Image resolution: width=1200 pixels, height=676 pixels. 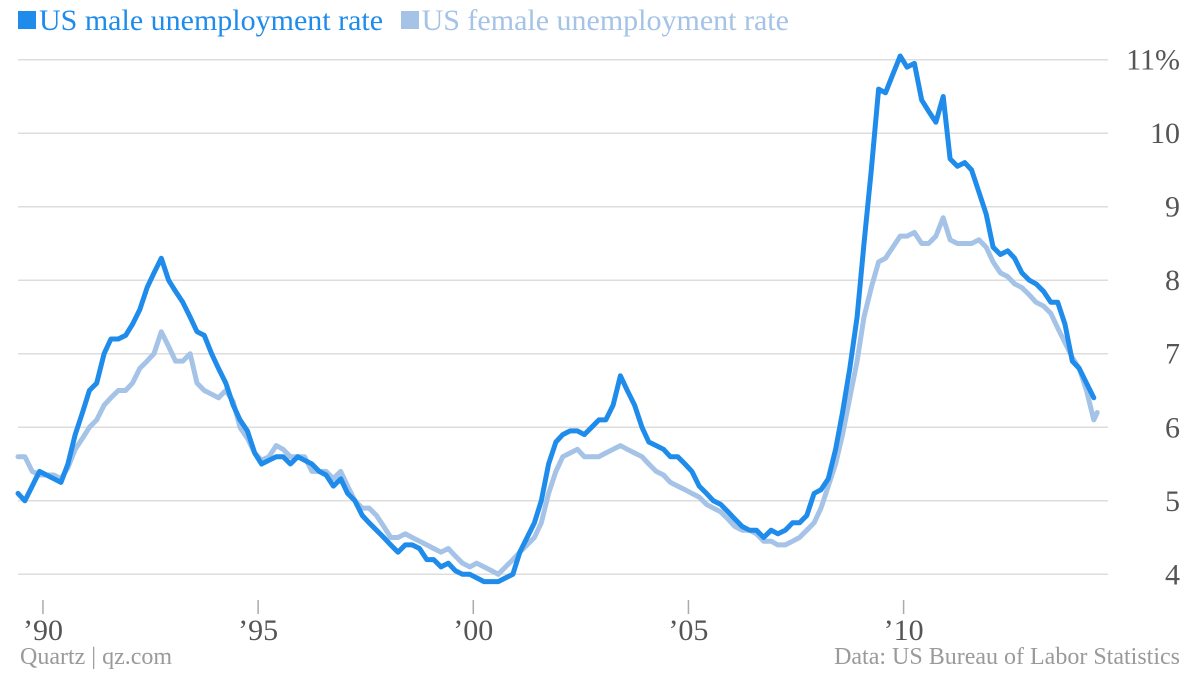 What do you see at coordinates (1172, 501) in the screenshot?
I see `y-tick-label-5: 5` at bounding box center [1172, 501].